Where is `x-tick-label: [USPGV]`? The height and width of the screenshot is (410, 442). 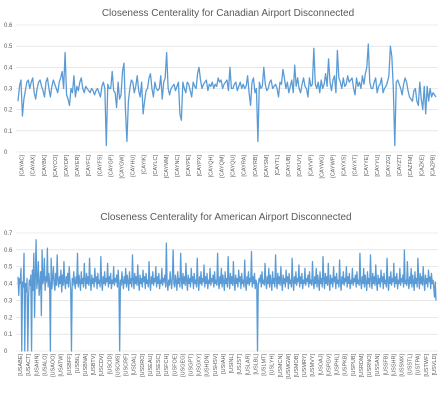
x-tick-label: [USPGV] is located at coordinates (329, 365).